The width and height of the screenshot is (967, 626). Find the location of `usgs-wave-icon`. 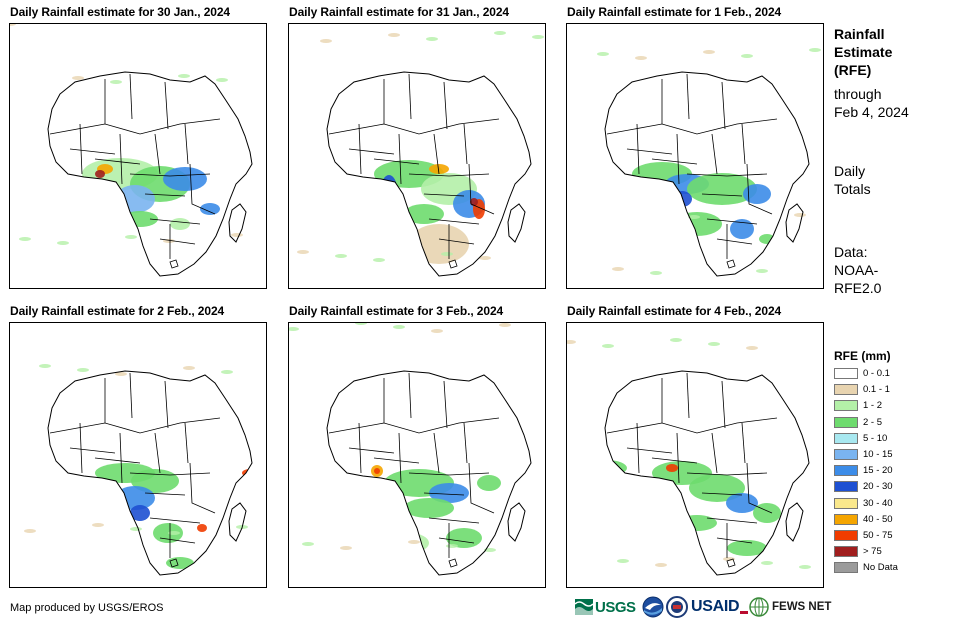

usgs-wave-icon is located at coordinates (584, 607).